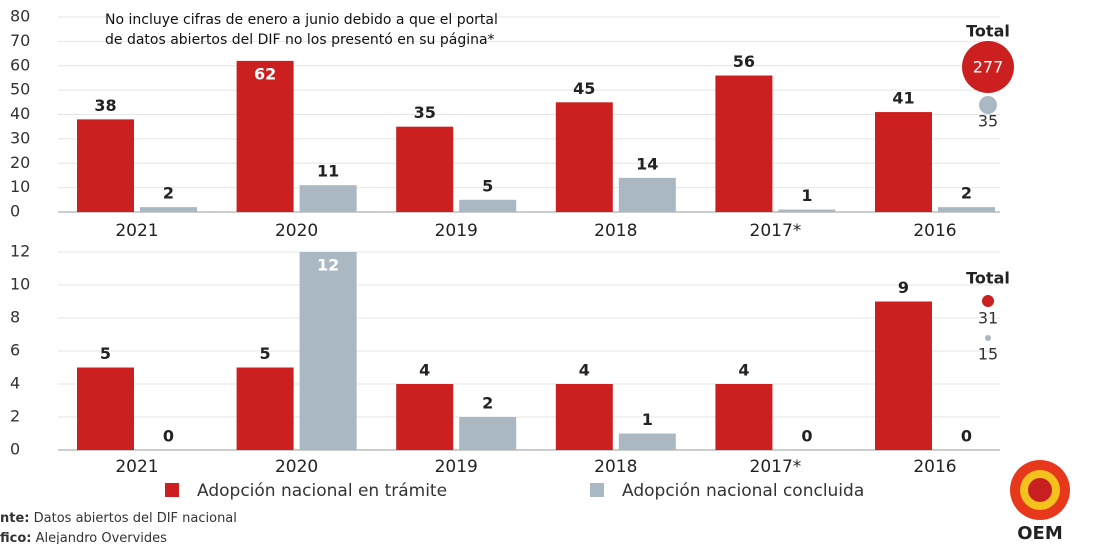 The width and height of the screenshot is (1106, 544). Describe the element at coordinates (15, 518) in the screenshot. I see `source-label: nte:` at that location.